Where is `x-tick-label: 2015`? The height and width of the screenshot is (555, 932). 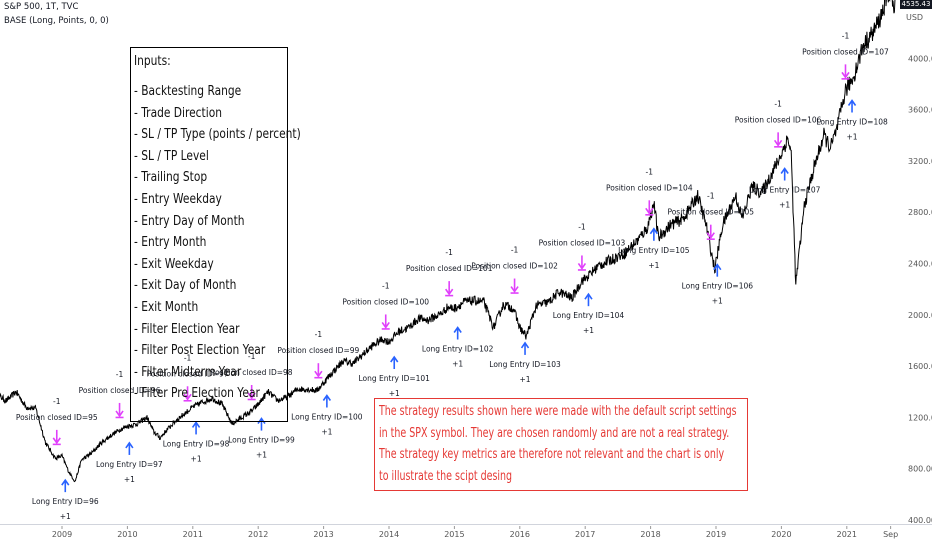 x-tick-label: 2015 is located at coordinates (454, 534).